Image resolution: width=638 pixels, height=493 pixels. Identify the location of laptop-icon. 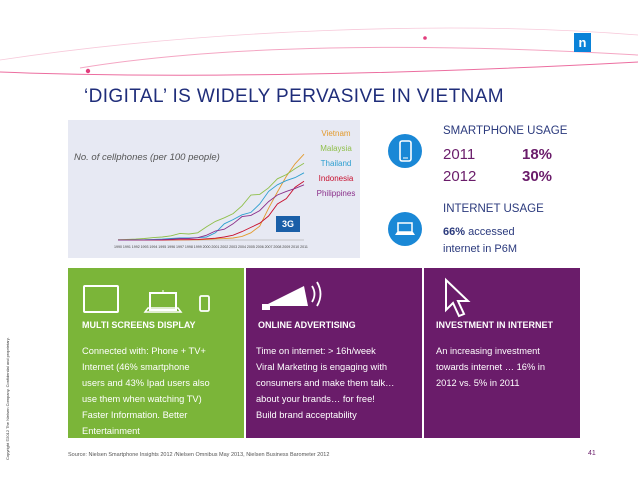
(405, 229).